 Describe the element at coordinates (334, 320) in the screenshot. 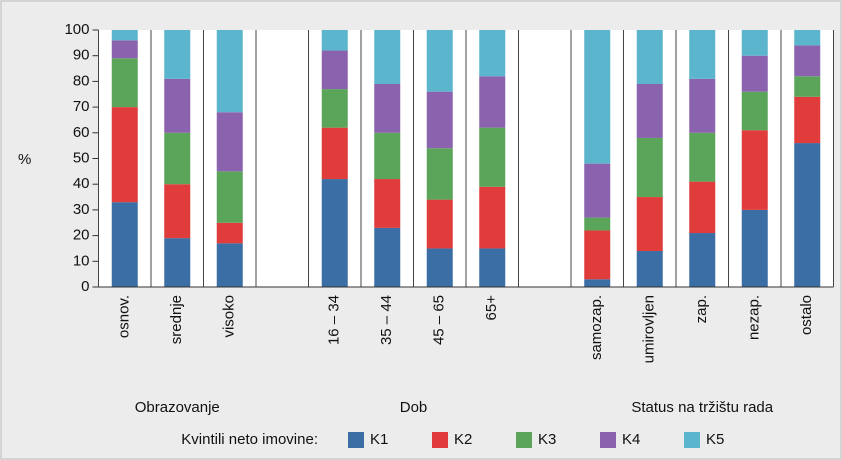

I see `x-tick-label: 16 – 34` at that location.